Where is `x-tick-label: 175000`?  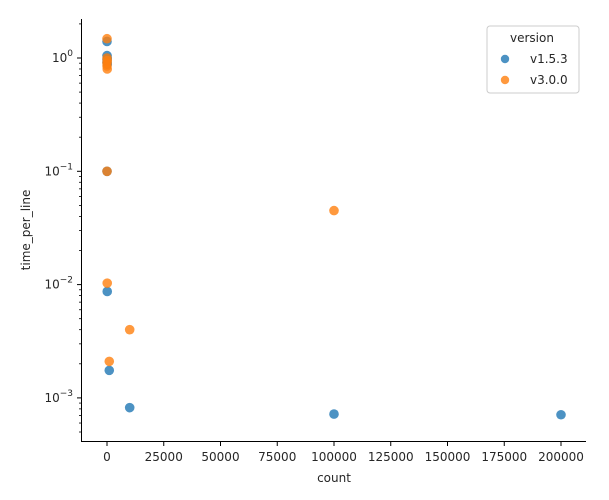 x-tick-label: 175000 is located at coordinates (504, 457).